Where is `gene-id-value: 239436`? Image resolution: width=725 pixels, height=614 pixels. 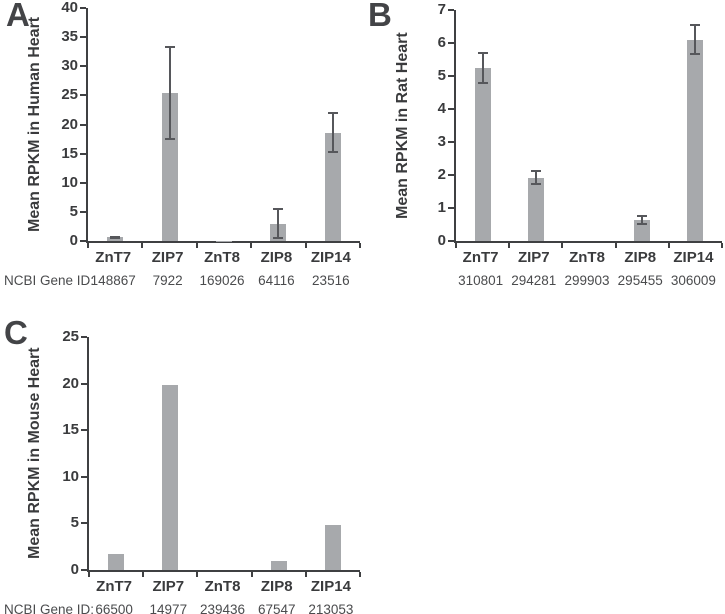
gene-id-value: 239436 is located at coordinates (222, 608).